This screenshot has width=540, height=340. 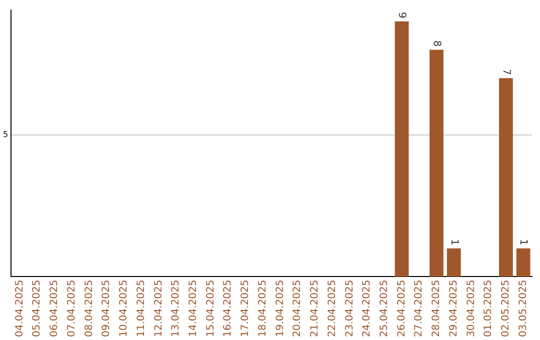 What do you see at coordinates (280, 309) in the screenshot?
I see `x-tick-label: 19.04.2025` at bounding box center [280, 309].